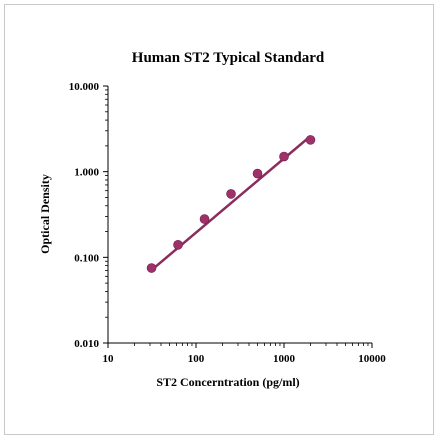  Describe the element at coordinates (231, 204) in the screenshot. I see `data-points` at that location.